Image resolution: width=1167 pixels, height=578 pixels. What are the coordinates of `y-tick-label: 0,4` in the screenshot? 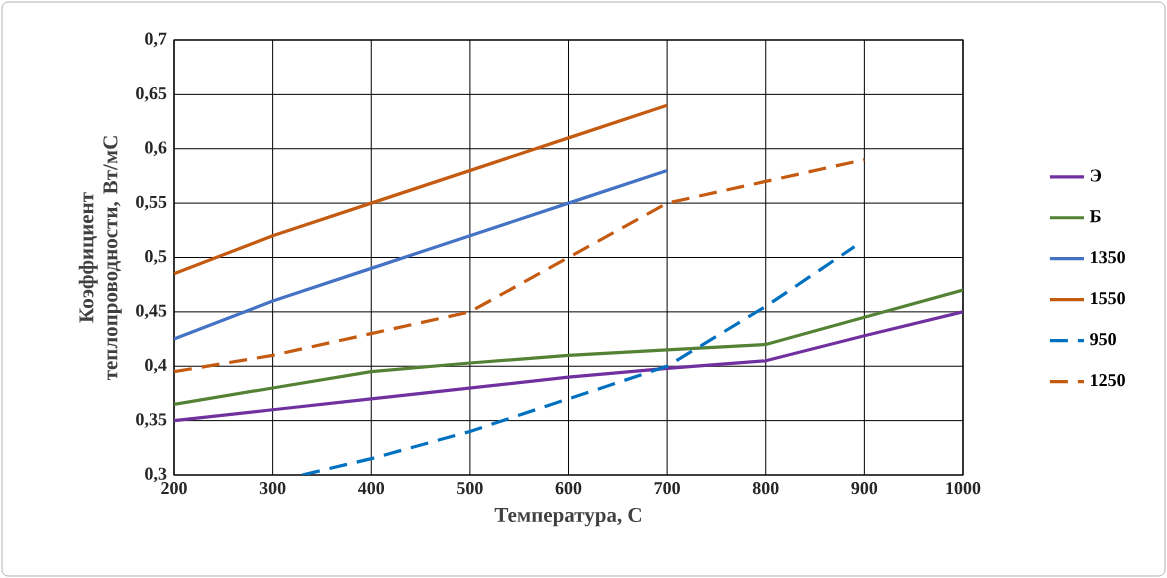 It's located at (156, 366).